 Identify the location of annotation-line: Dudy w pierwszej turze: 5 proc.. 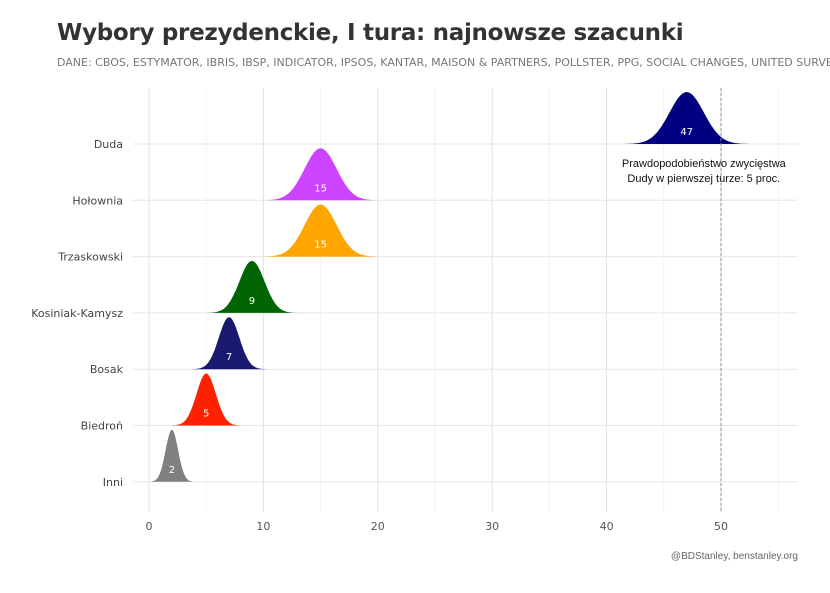
(703, 179).